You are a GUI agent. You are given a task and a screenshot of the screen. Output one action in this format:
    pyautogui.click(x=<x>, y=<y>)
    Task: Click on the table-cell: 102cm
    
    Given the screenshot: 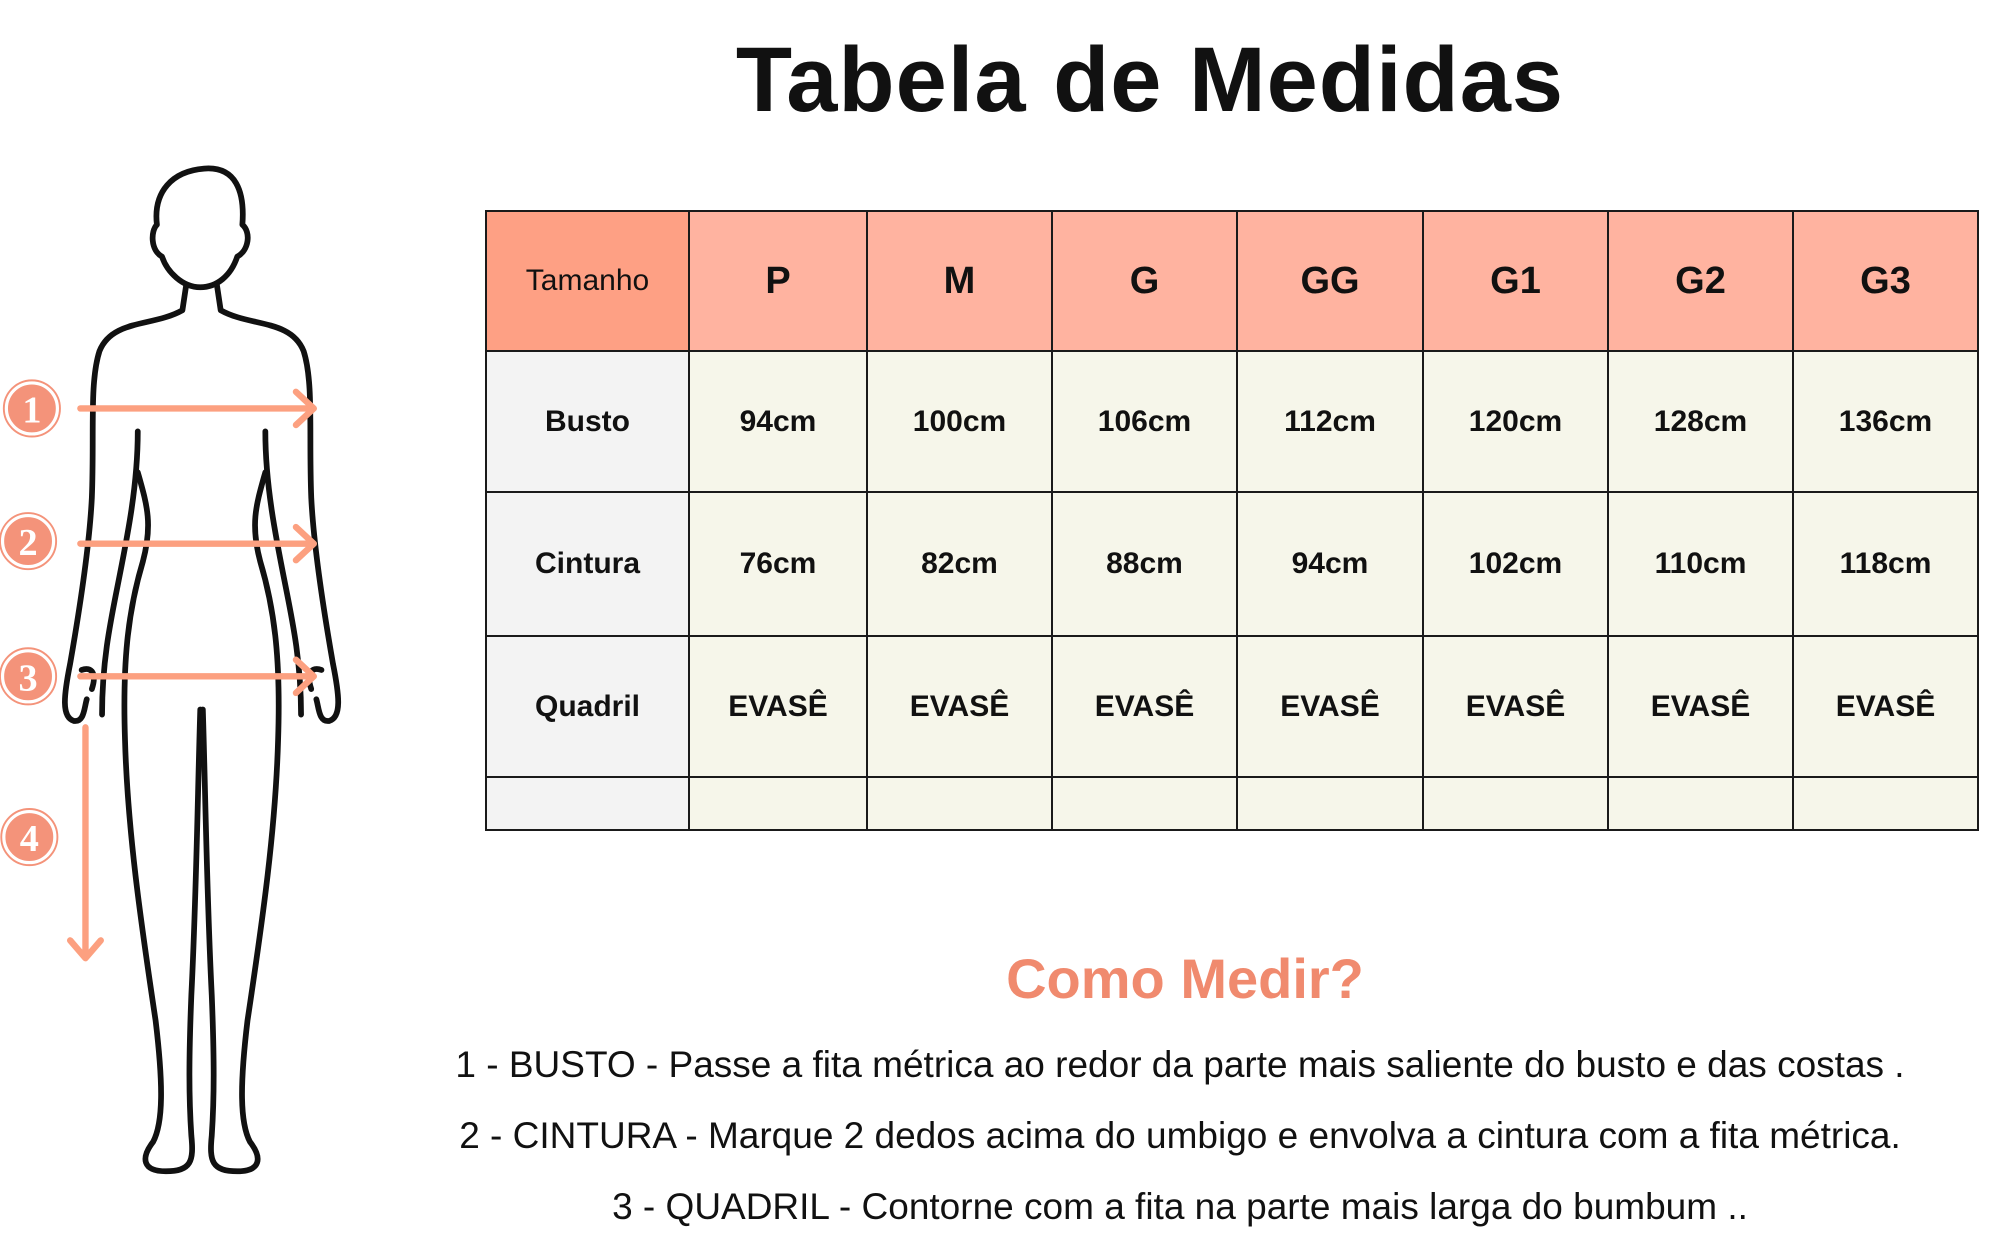 What is the action you would take?
    pyautogui.click(x=1516, y=565)
    